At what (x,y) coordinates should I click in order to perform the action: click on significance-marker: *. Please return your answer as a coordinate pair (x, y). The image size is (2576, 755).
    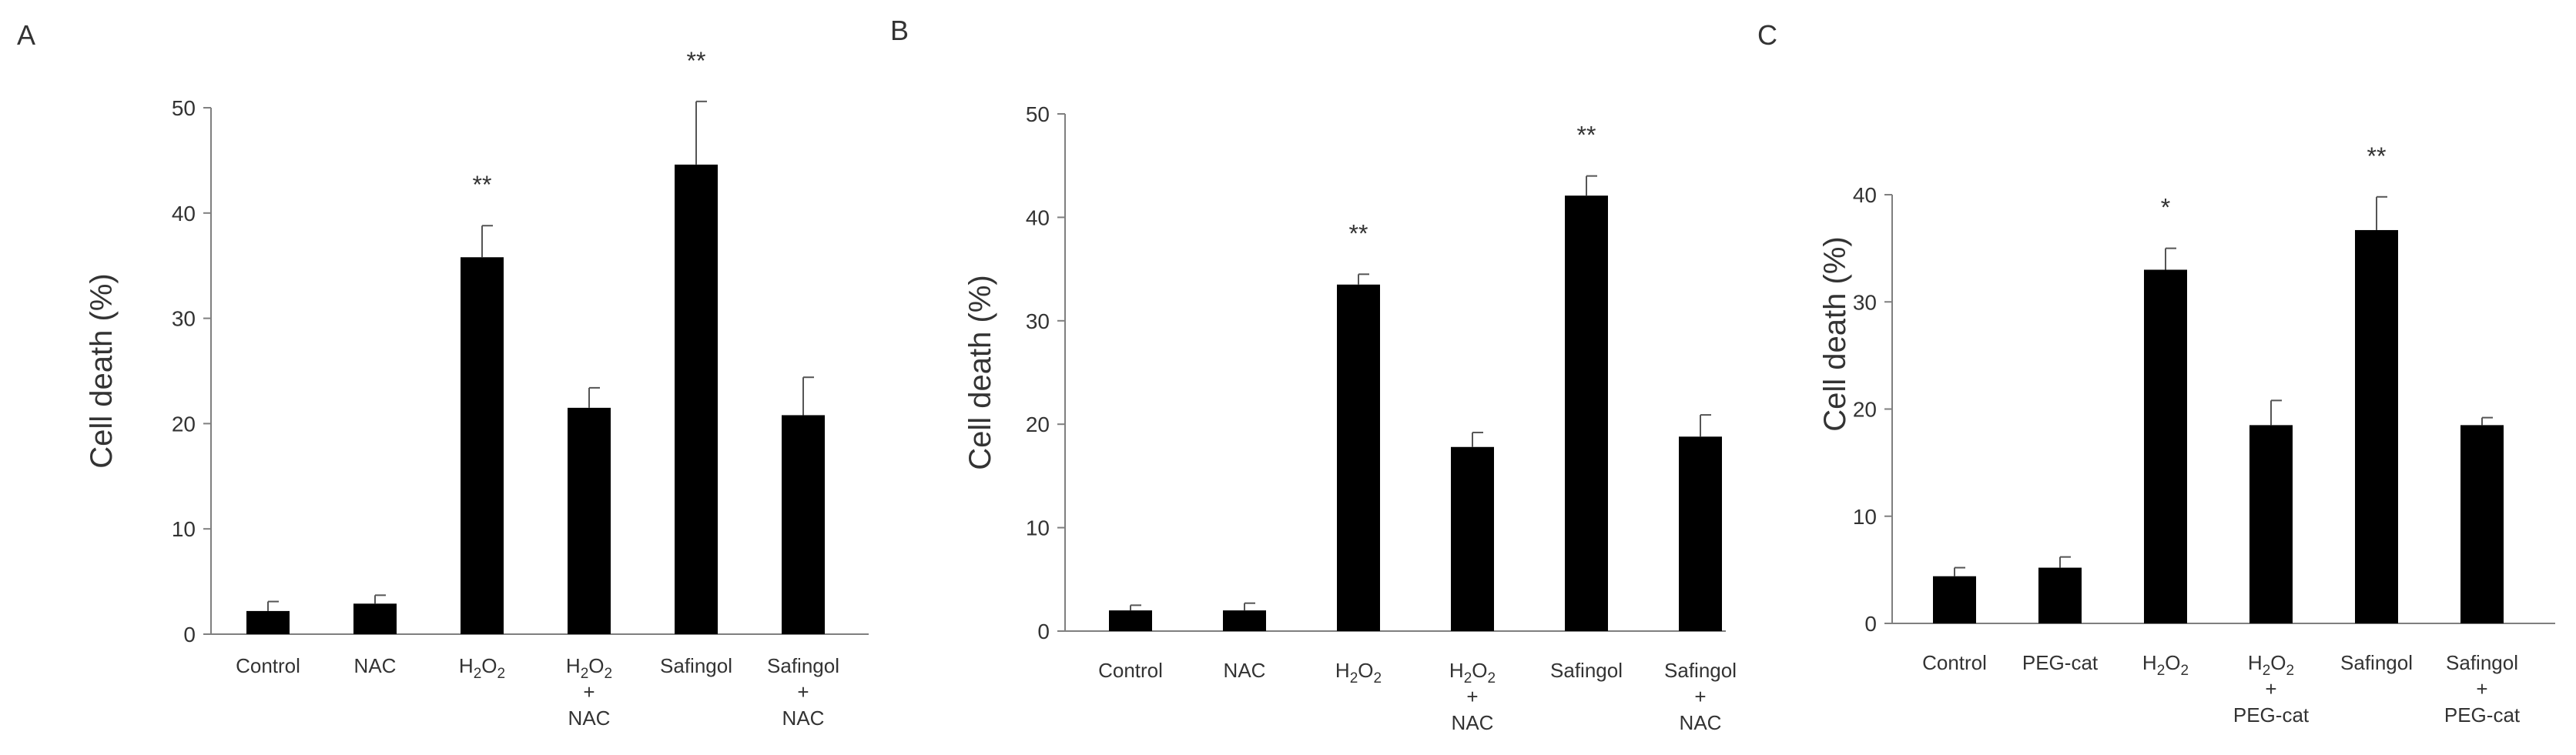
    Looking at the image, I should click on (2165, 208).